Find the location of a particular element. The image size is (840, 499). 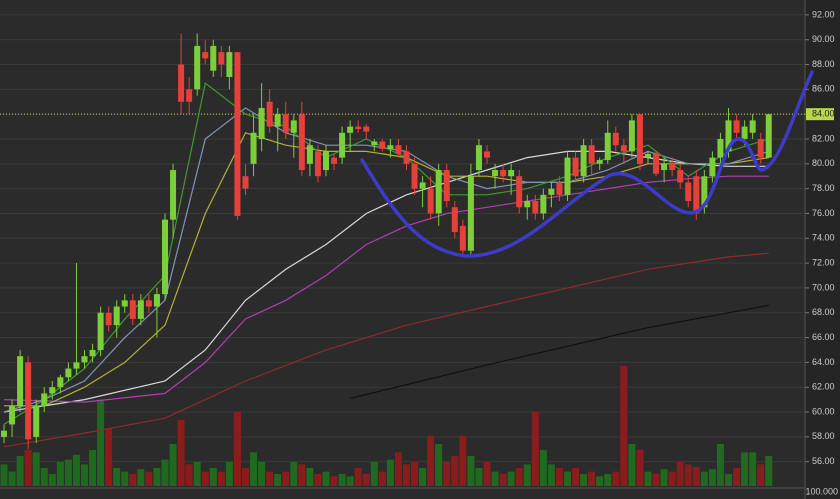

volume-label: 100.000 is located at coordinates (821, 491).